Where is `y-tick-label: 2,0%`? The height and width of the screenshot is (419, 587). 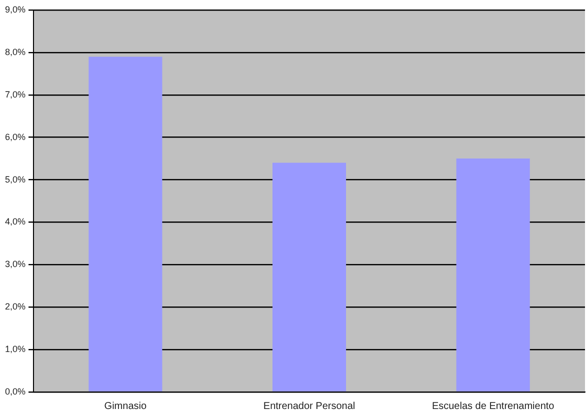
y-tick-label: 2,0% is located at coordinates (15, 307).